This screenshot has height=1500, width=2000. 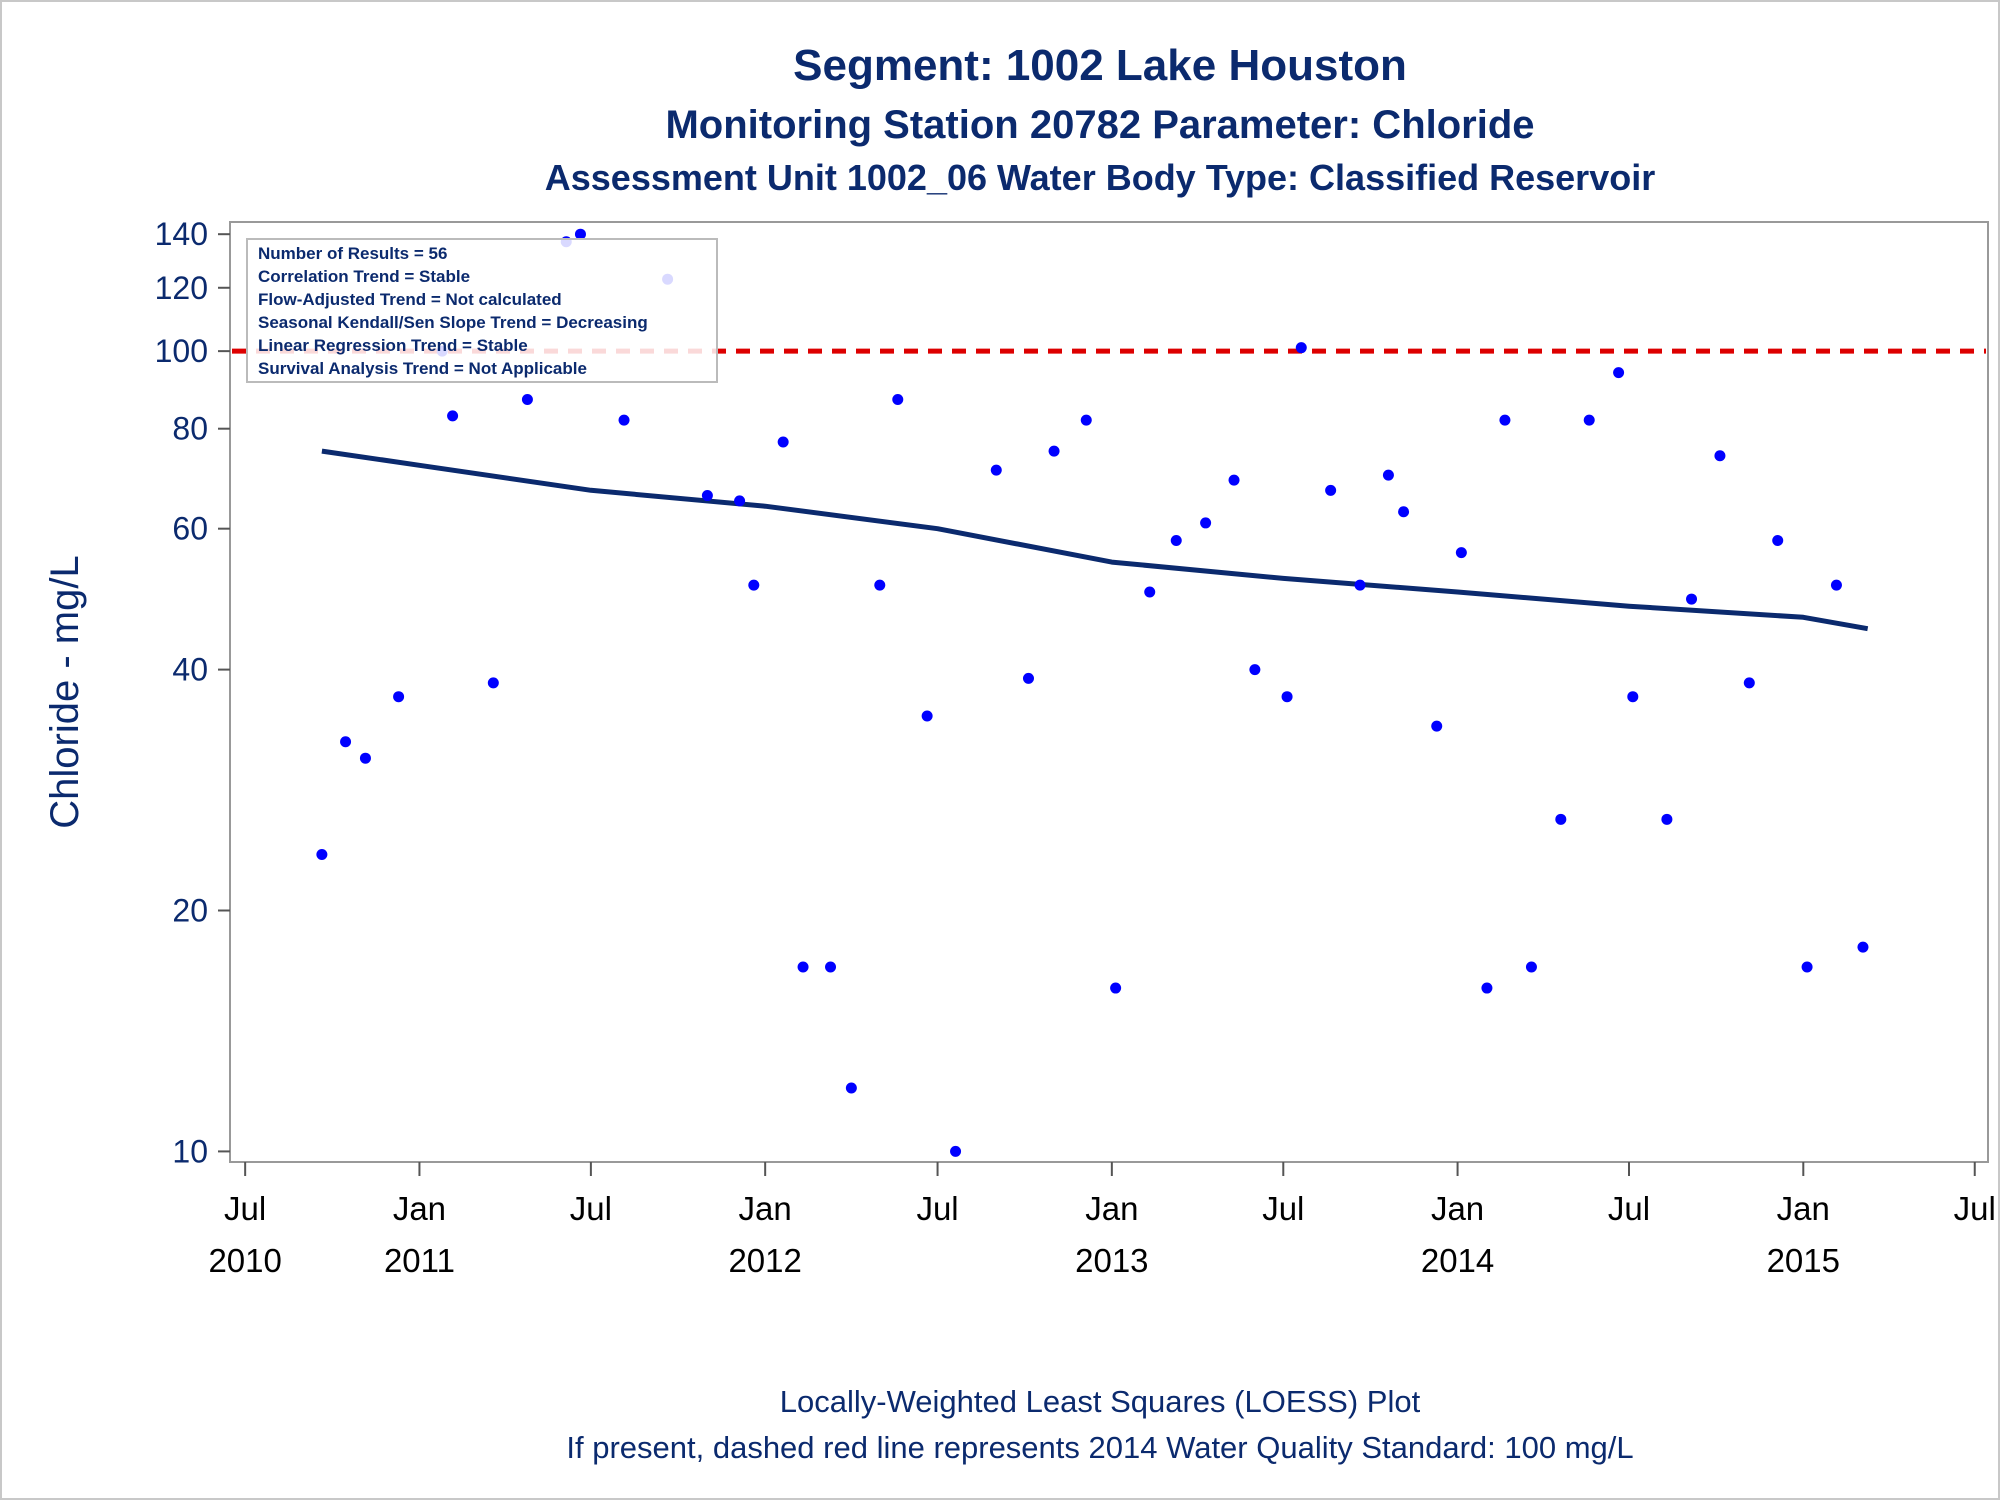 I want to click on y-tick-label: 40, so click(x=190, y=670).